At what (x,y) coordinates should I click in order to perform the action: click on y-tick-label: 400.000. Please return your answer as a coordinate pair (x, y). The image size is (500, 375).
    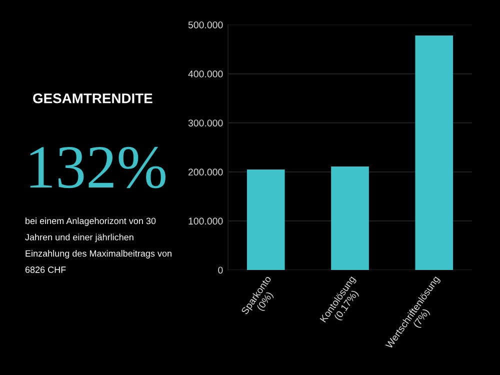
    Looking at the image, I should click on (205, 74).